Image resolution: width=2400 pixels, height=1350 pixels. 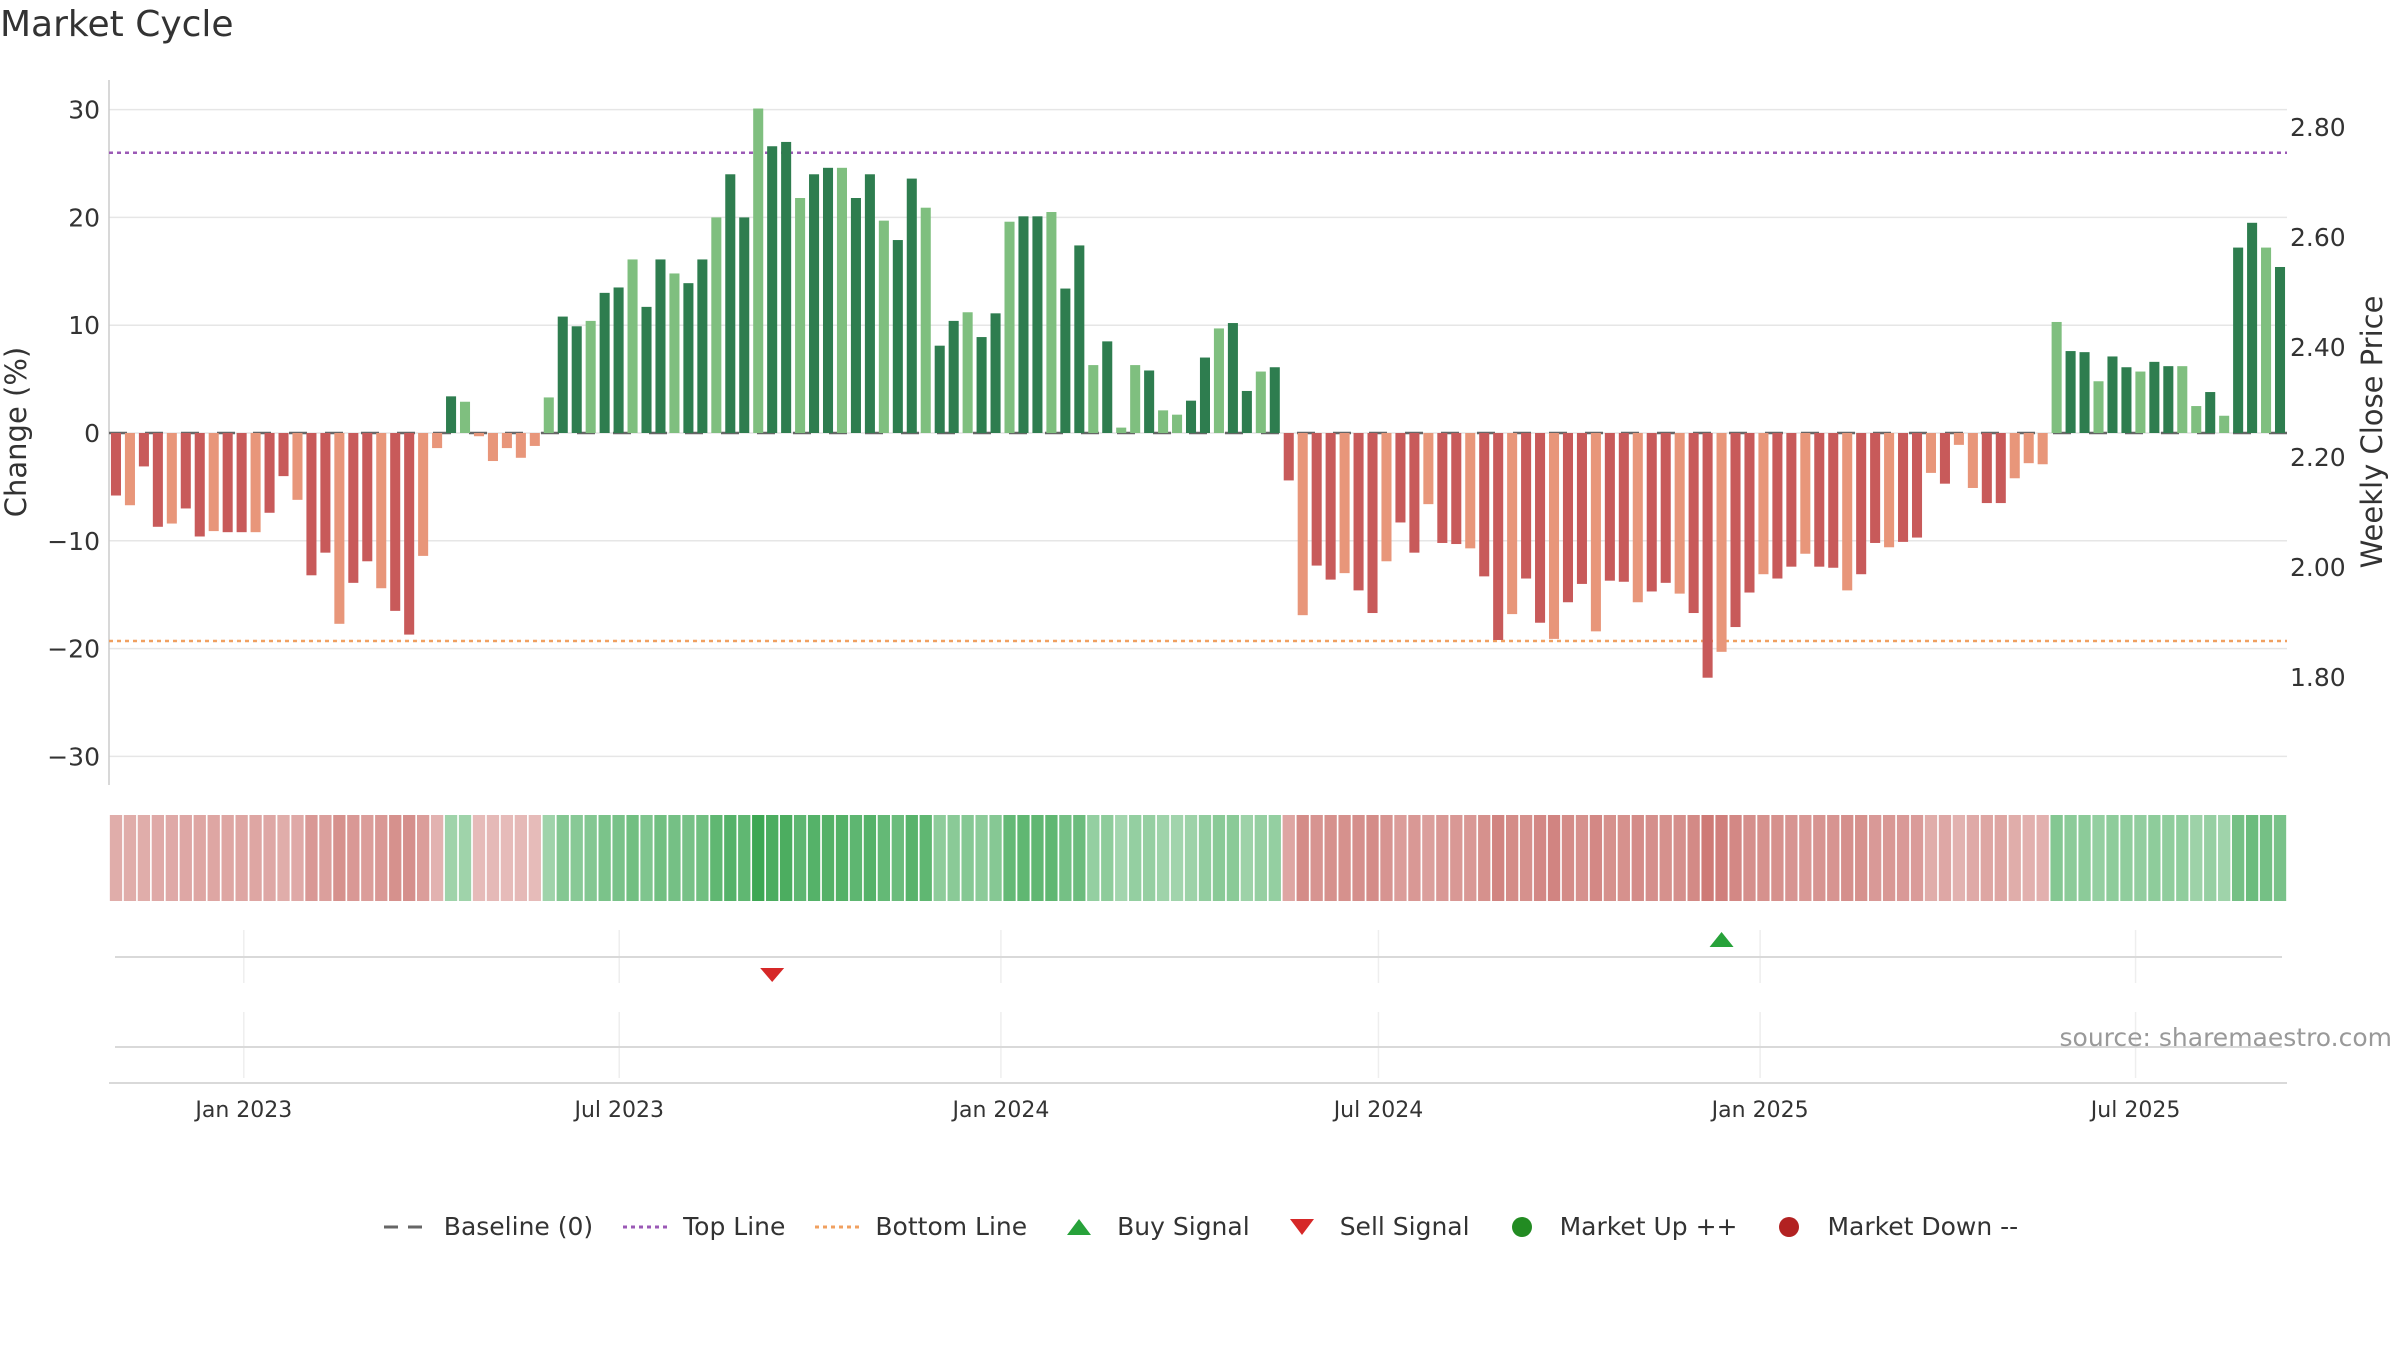 What do you see at coordinates (1648, 1226) in the screenshot?
I see `legend-label: Market Up ++` at bounding box center [1648, 1226].